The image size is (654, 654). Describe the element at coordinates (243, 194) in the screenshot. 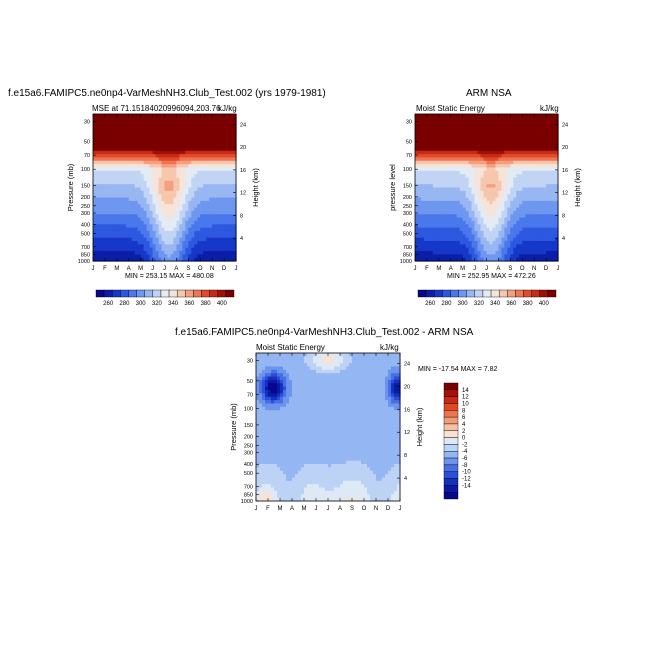

I see `panel1-htick-label: 12` at that location.